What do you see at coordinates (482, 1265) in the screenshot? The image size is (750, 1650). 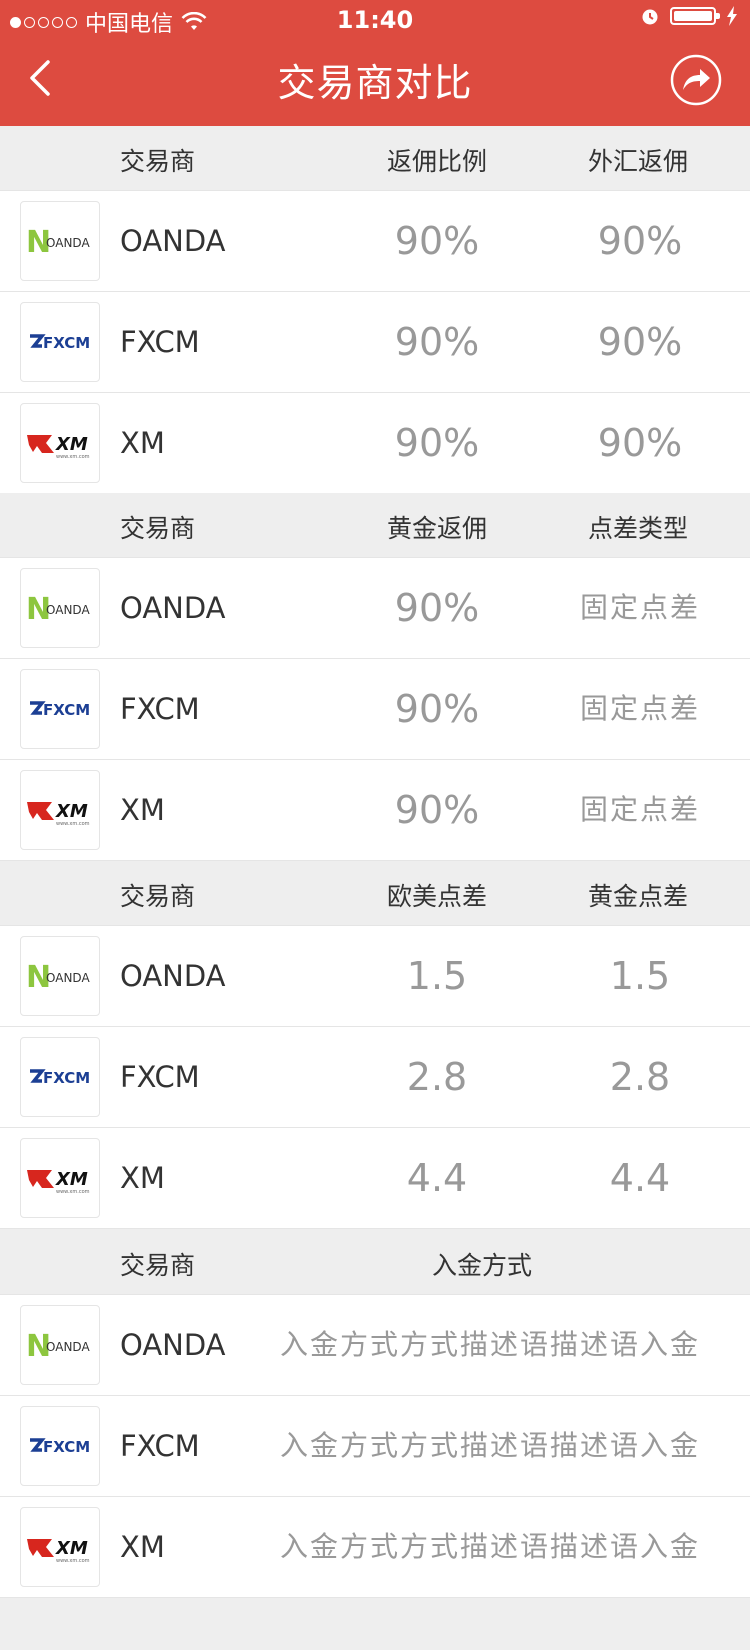 I see `header-deposit-method: 入金方式` at bounding box center [482, 1265].